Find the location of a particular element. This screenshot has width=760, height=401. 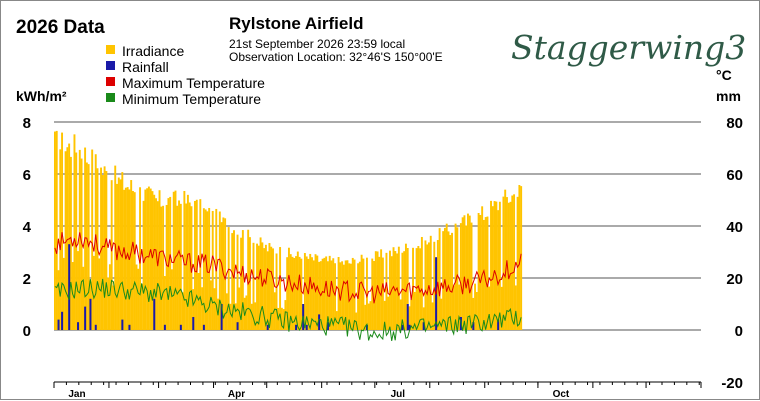

right-axis-unit-rain: mm is located at coordinates (728, 96).